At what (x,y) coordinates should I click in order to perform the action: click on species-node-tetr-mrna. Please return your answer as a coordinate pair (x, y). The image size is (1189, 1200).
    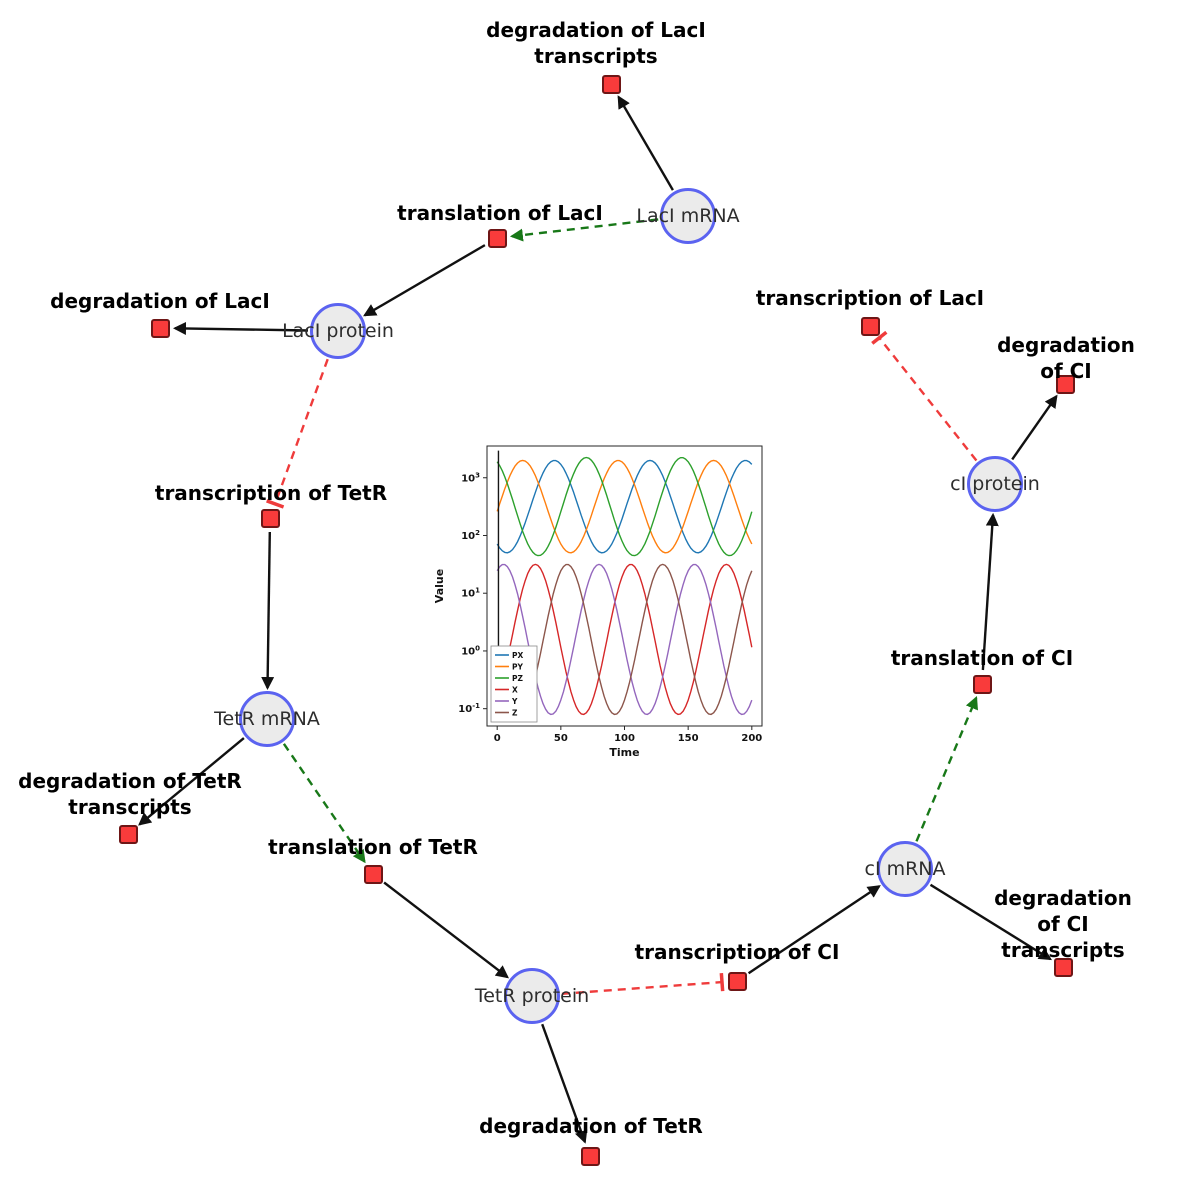
    Looking at the image, I should click on (267, 719).